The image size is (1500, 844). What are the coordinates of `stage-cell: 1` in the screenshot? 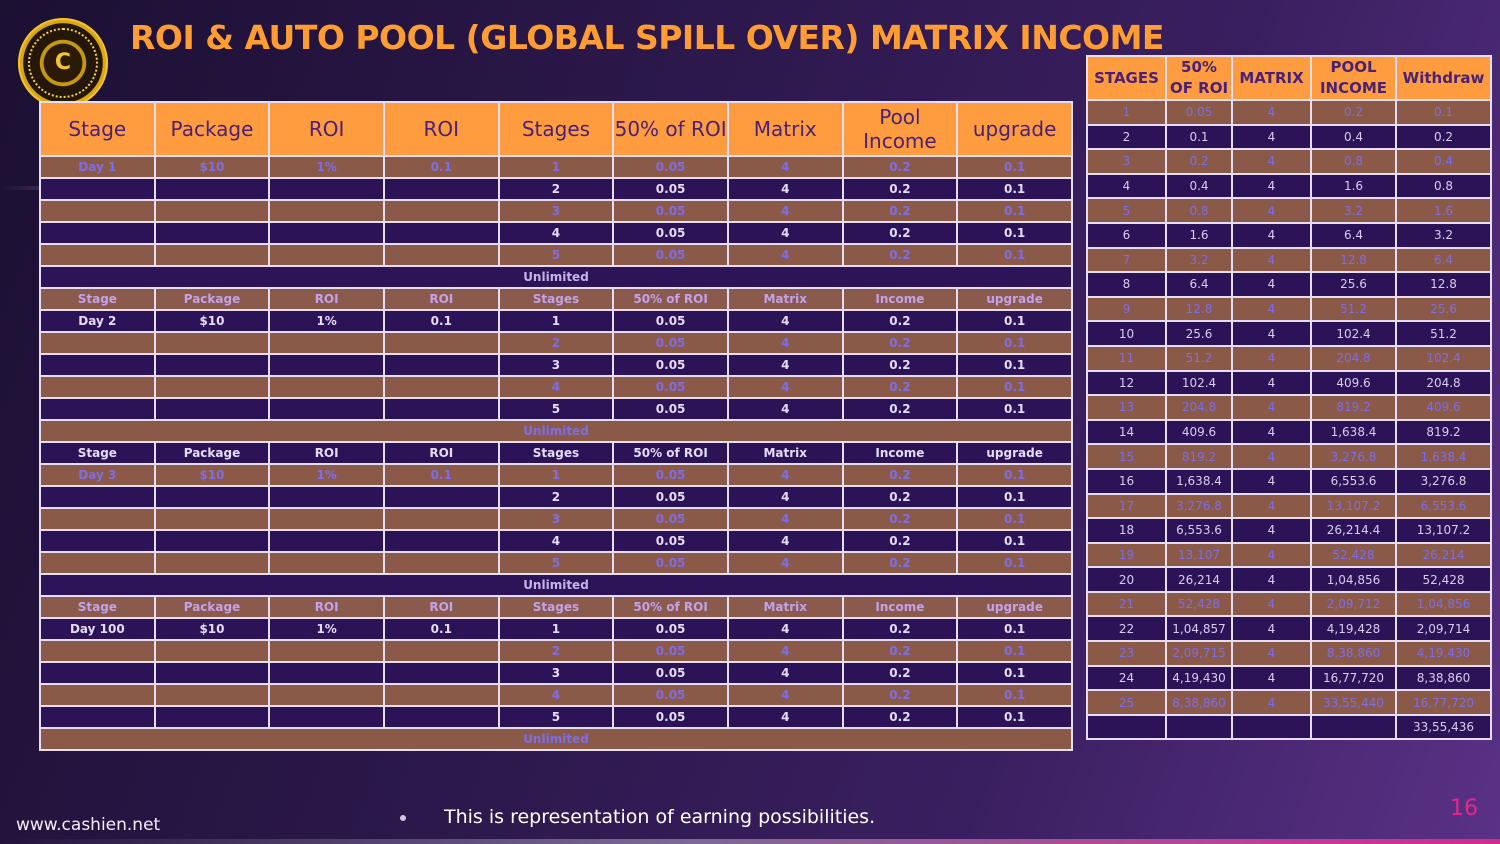 It's located at (556, 321).